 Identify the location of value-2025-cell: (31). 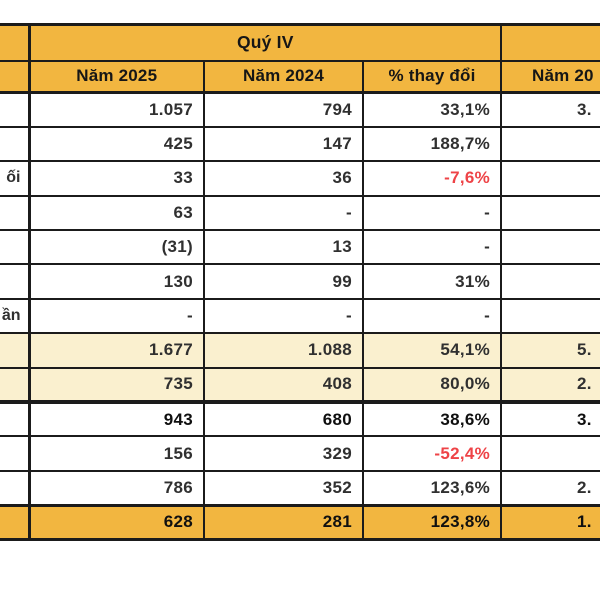
(116, 247).